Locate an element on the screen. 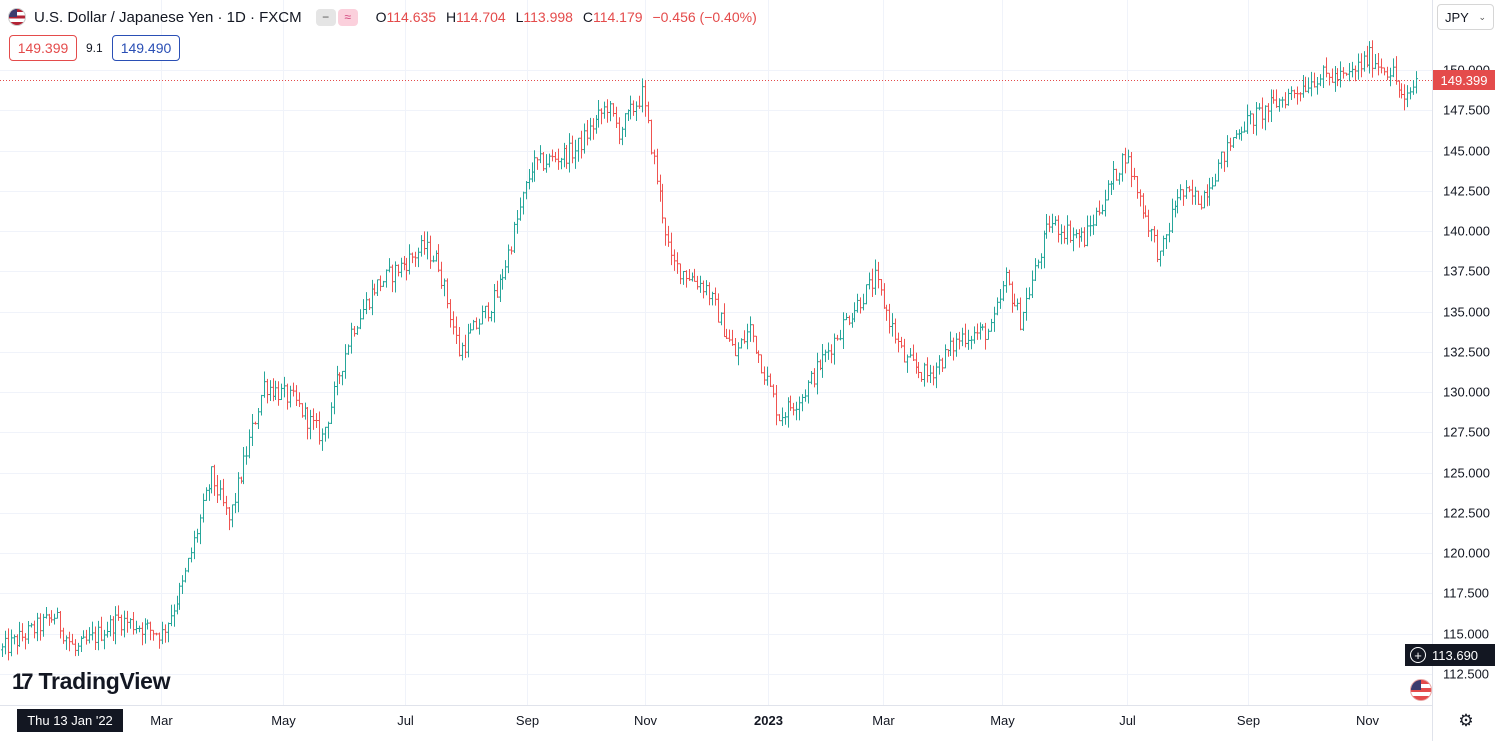  collapse-pill-icon: − is located at coordinates (325, 17).